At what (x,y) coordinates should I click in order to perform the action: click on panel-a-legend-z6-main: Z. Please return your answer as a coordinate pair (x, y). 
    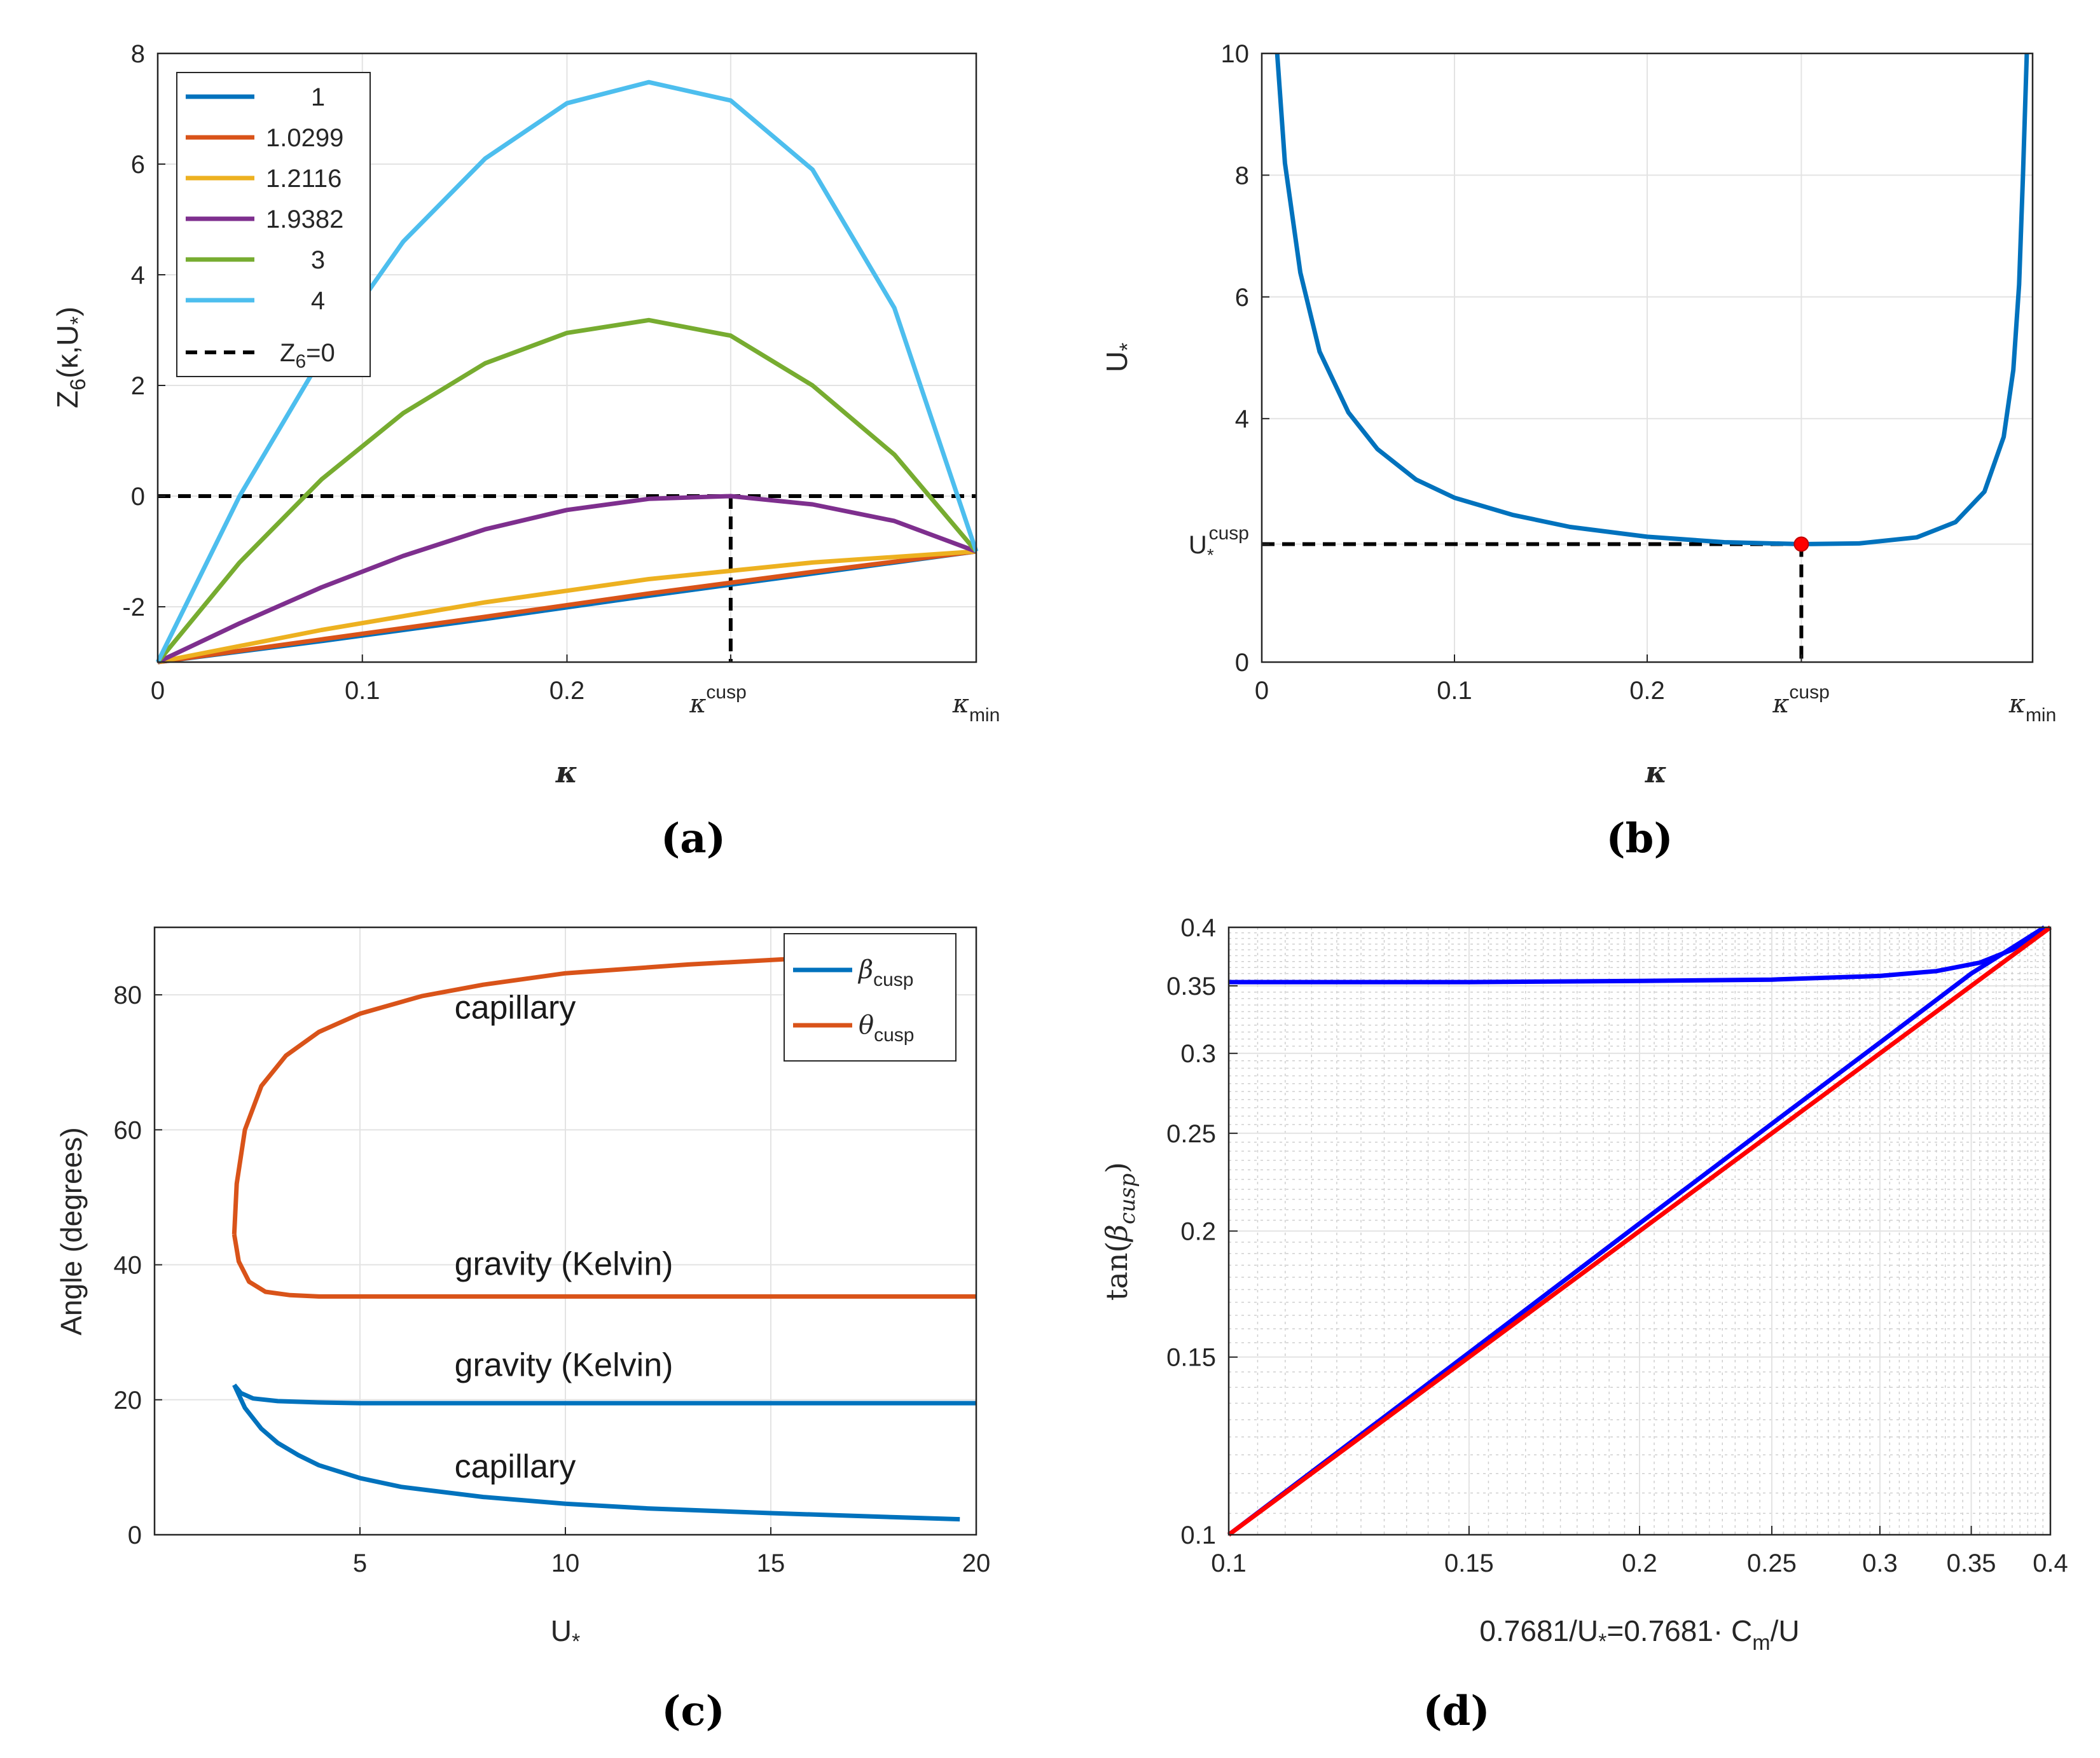
    Looking at the image, I should click on (287, 353).